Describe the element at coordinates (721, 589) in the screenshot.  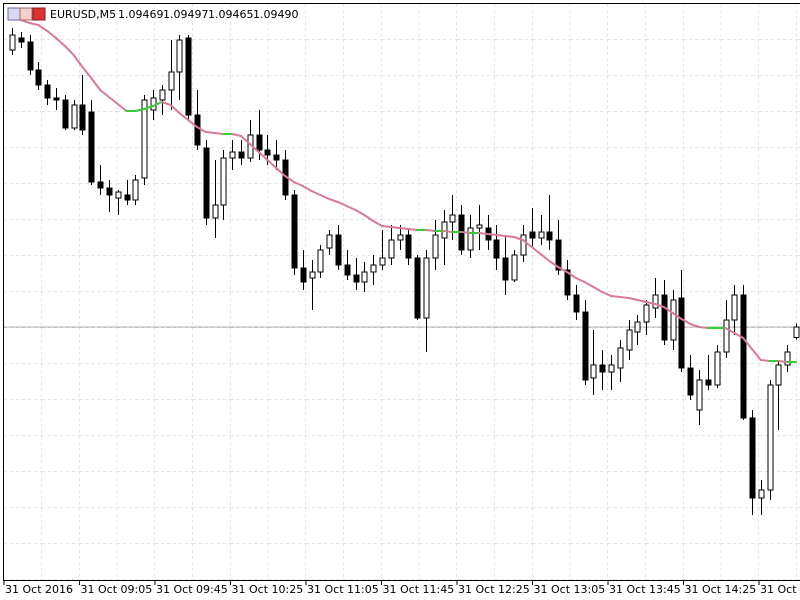
I see `x-tick-label: 31 Oct 14:25` at that location.